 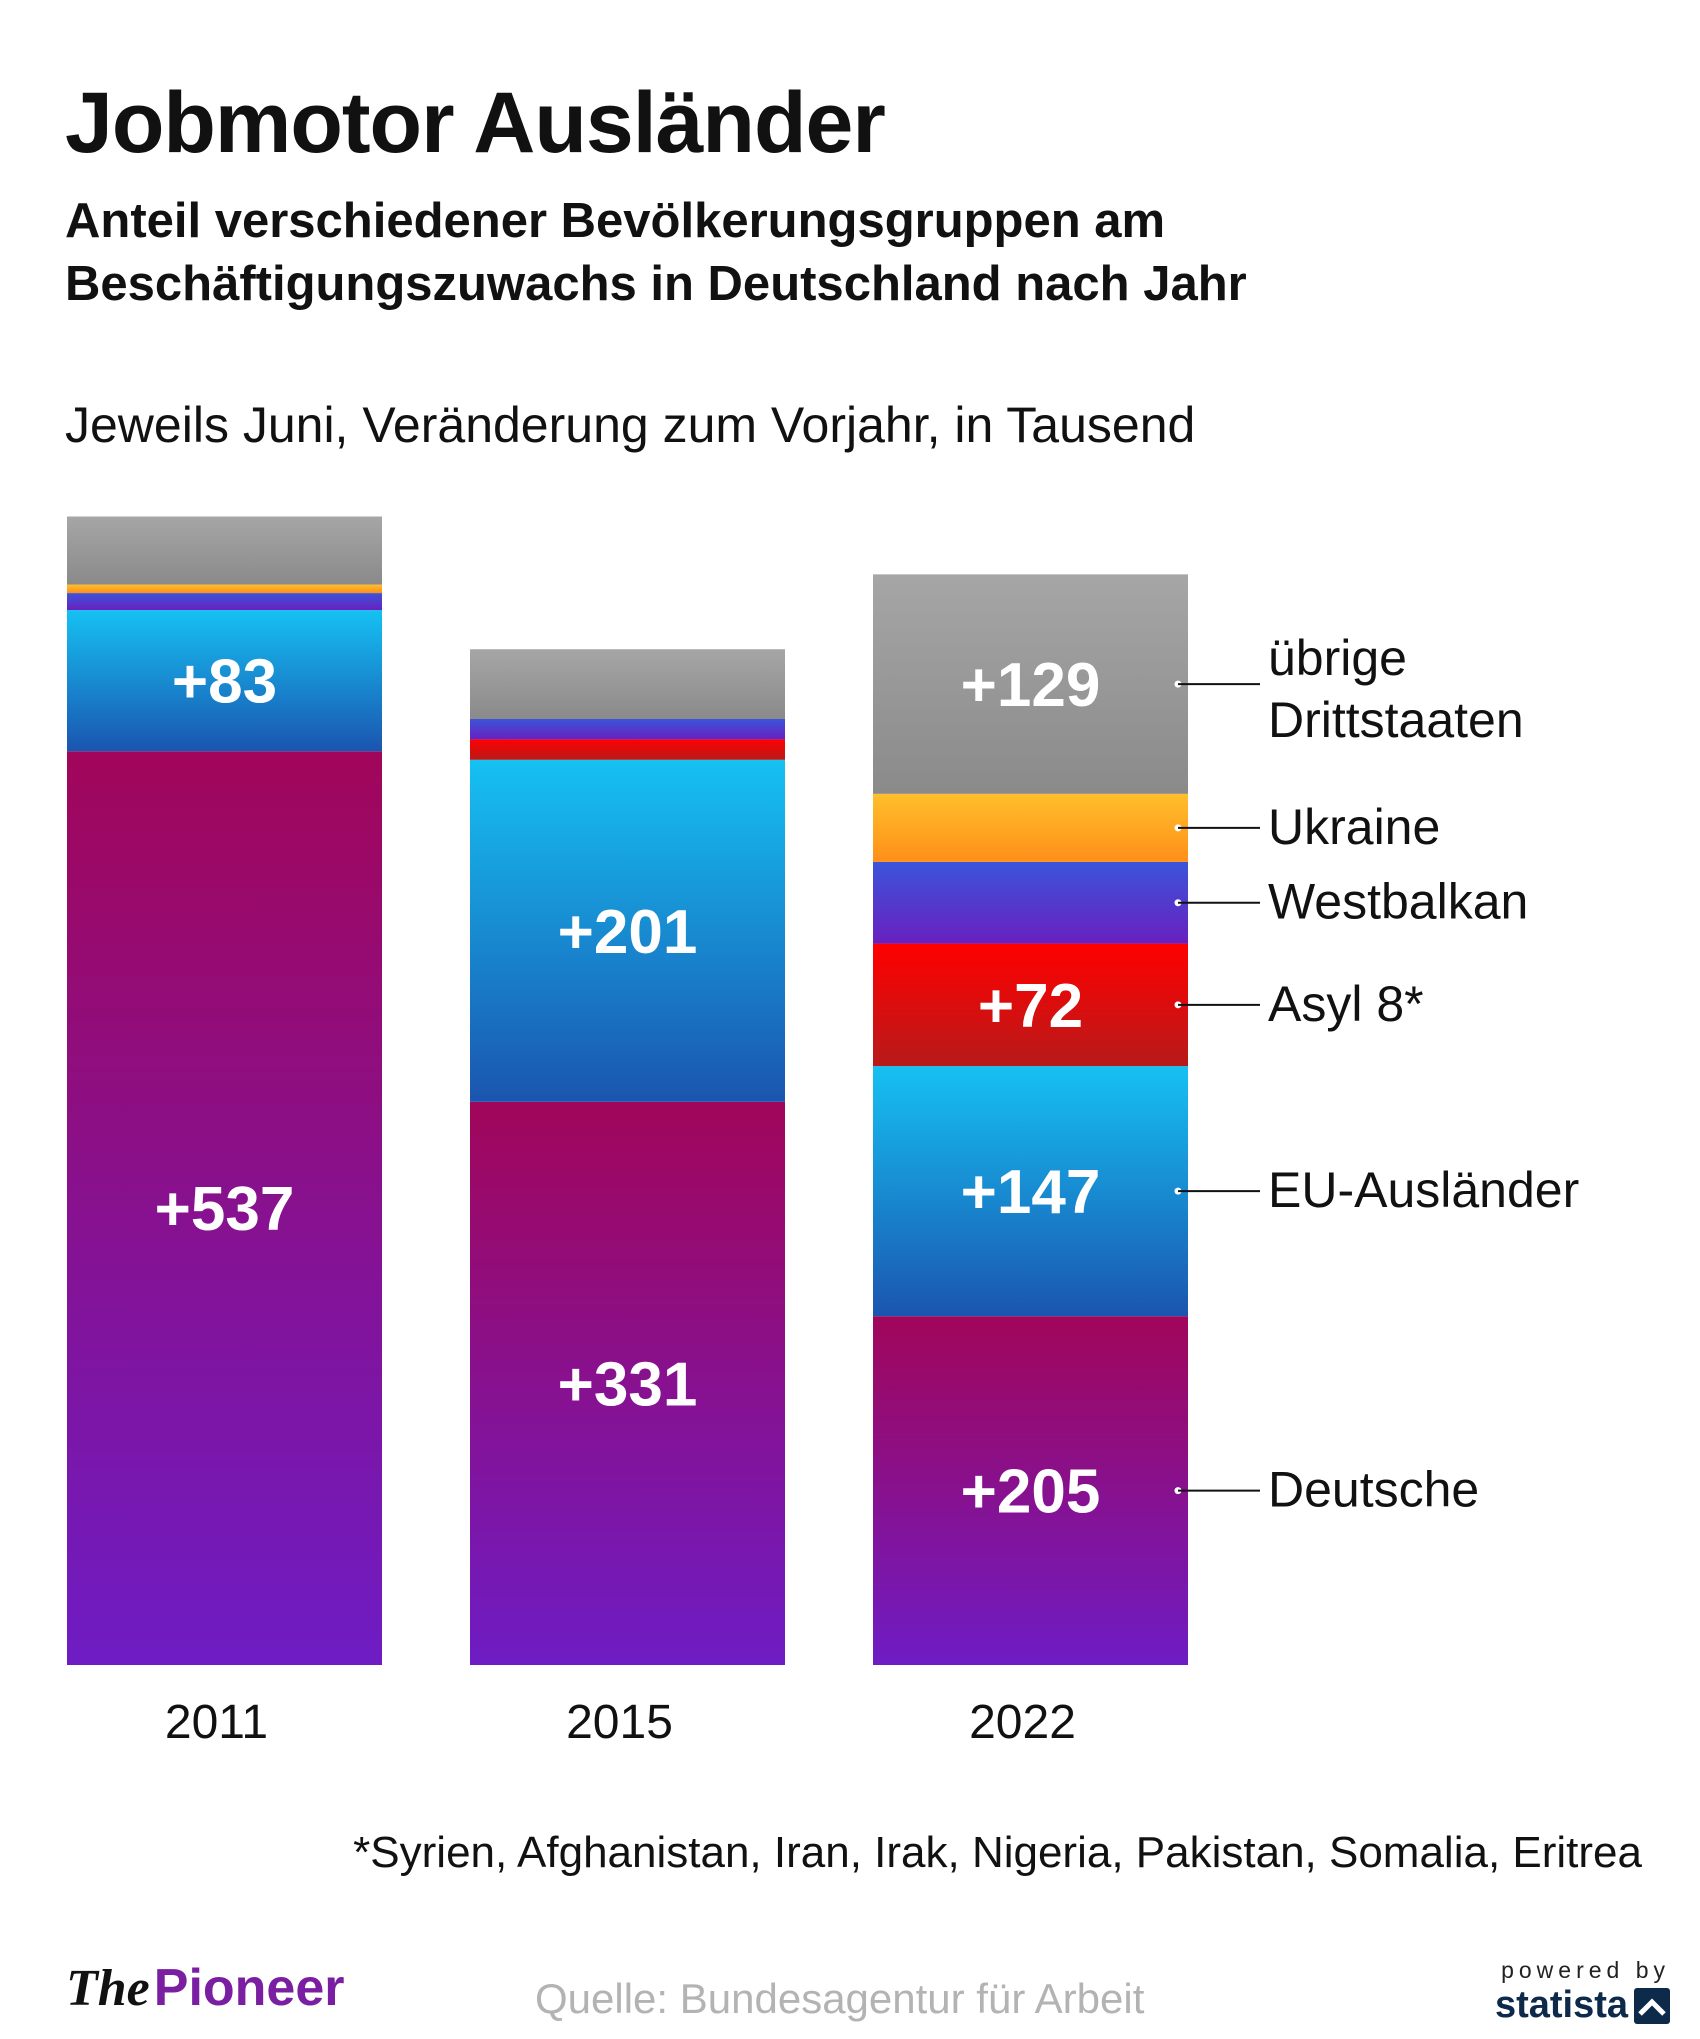 What do you see at coordinates (216, 1722) in the screenshot?
I see `x-tick-label-2011: 2011` at bounding box center [216, 1722].